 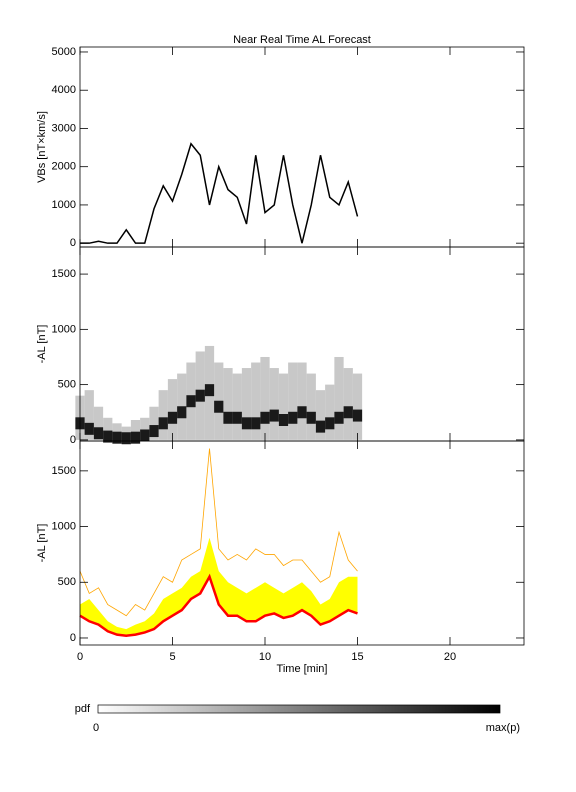 What do you see at coordinates (357, 657) in the screenshot?
I see `x-tick-label: 15` at bounding box center [357, 657].